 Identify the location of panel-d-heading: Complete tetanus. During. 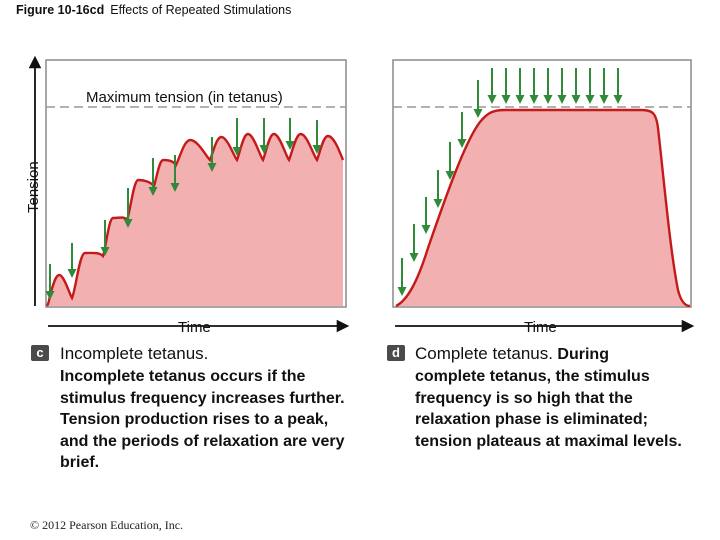
(512, 354).